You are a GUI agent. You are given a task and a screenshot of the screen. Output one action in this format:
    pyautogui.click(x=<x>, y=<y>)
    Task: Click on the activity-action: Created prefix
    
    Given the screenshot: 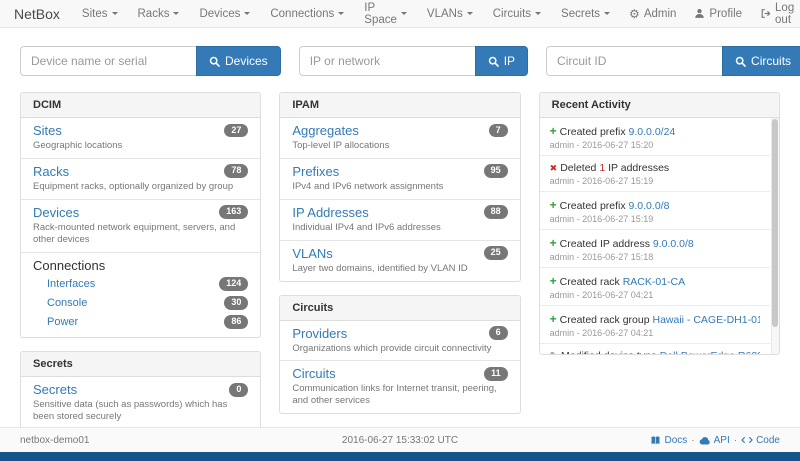 What is the action you would take?
    pyautogui.click(x=592, y=206)
    